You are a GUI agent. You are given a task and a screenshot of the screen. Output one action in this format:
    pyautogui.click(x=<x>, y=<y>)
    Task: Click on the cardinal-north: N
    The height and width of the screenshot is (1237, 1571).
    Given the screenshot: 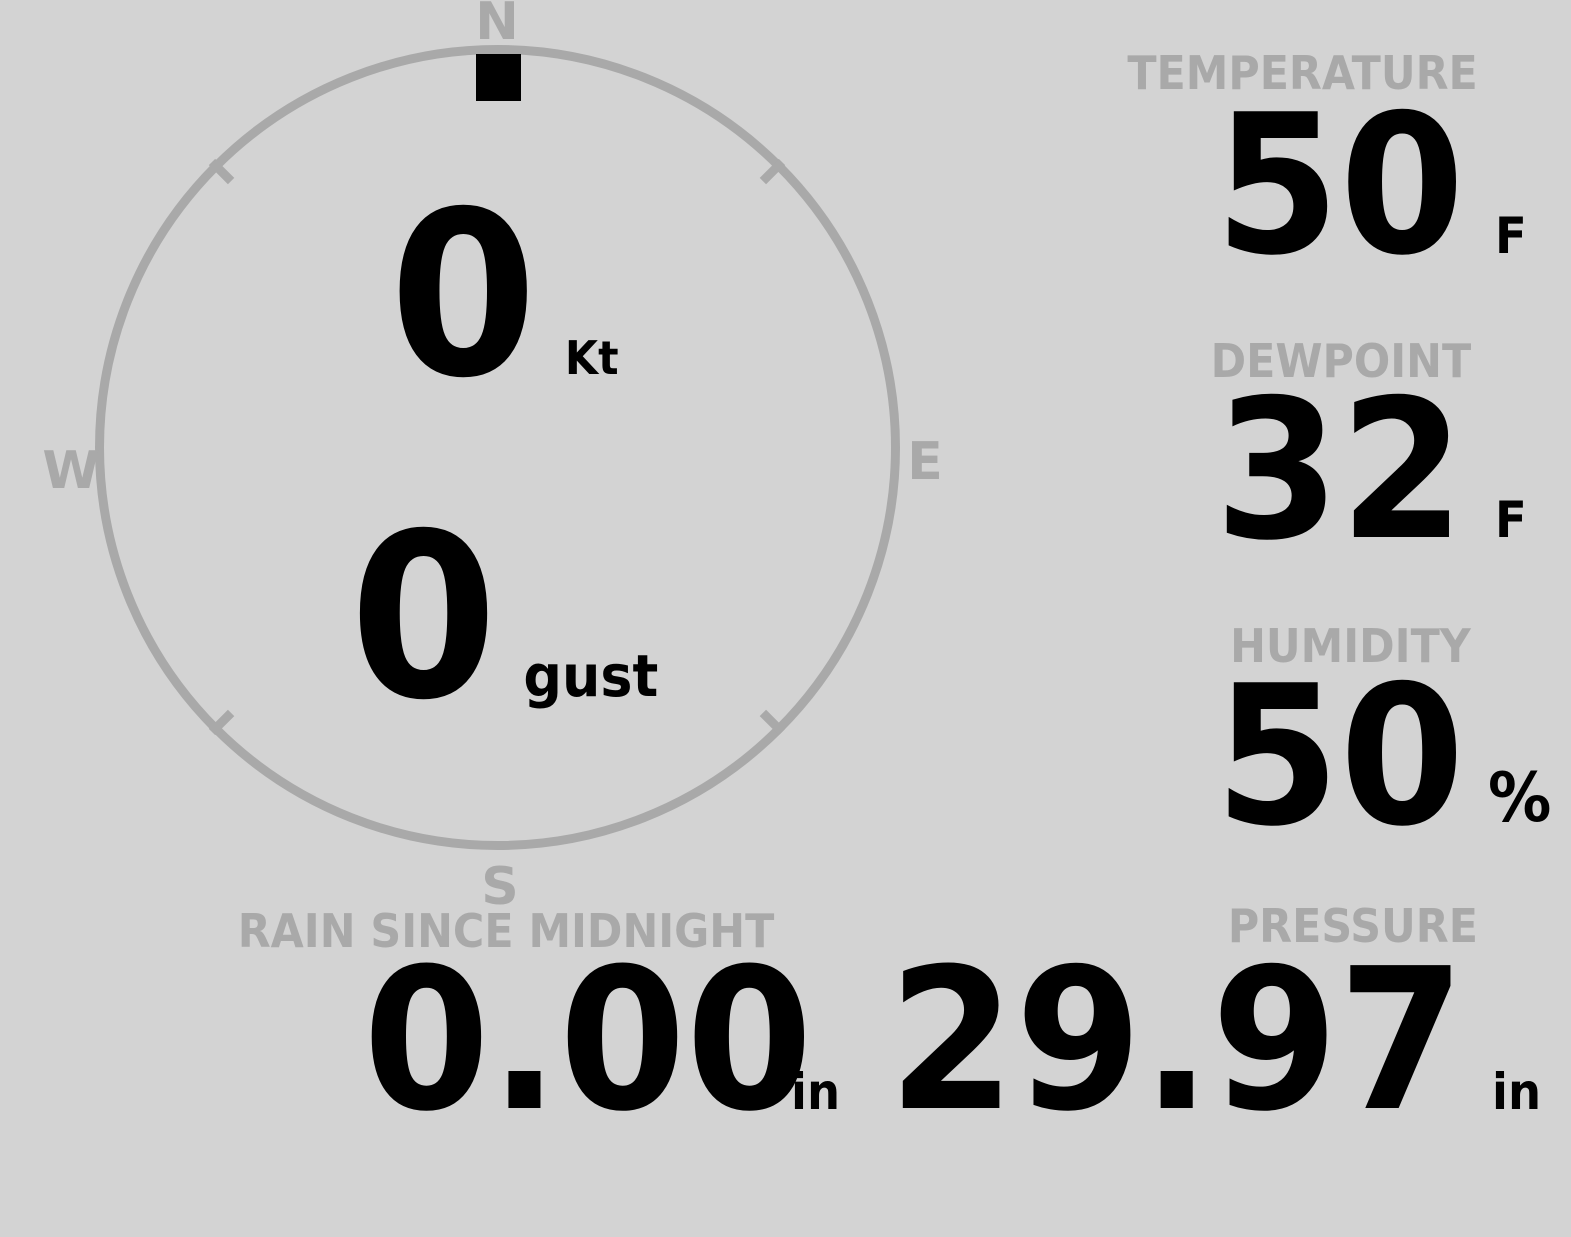 What is the action you would take?
    pyautogui.click(x=497, y=26)
    